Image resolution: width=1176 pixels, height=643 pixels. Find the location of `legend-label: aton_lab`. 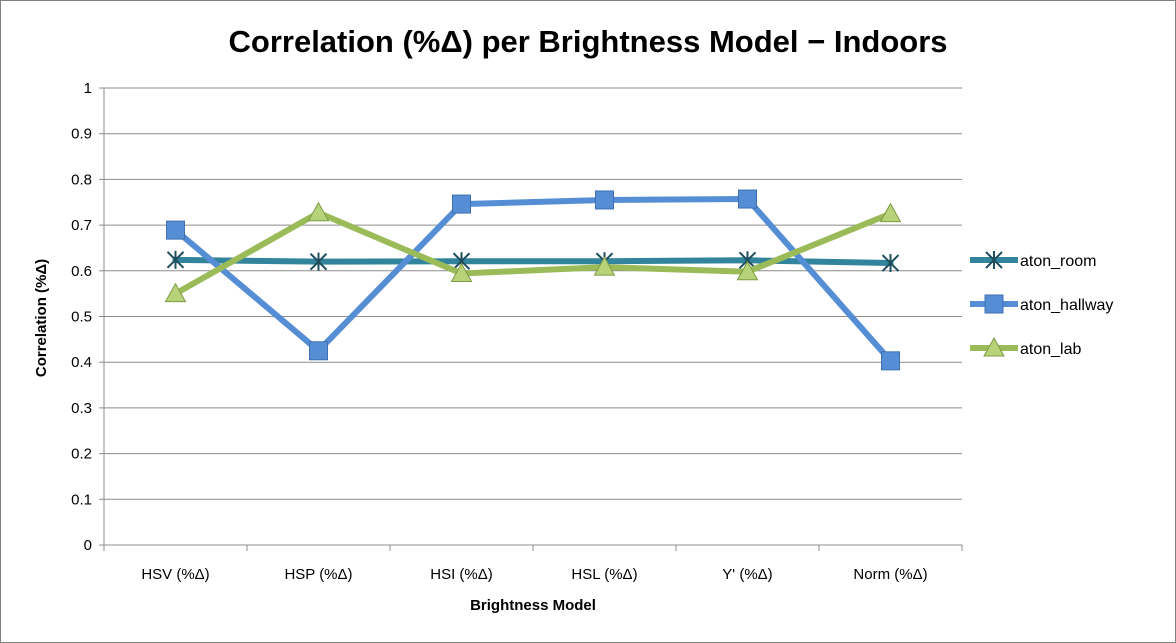

legend-label: aton_lab is located at coordinates (1050, 349).